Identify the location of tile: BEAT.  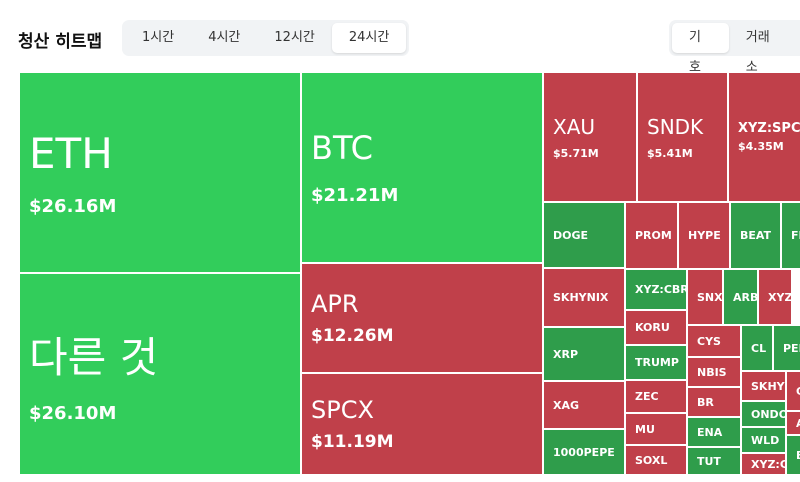
(755, 235).